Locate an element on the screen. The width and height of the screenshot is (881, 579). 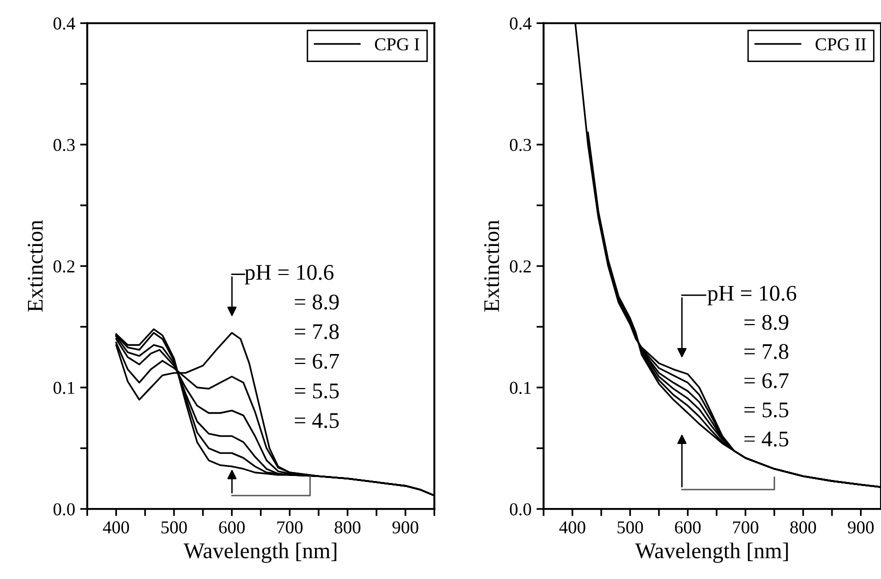
legend-label: CPG I is located at coordinates (397, 44).